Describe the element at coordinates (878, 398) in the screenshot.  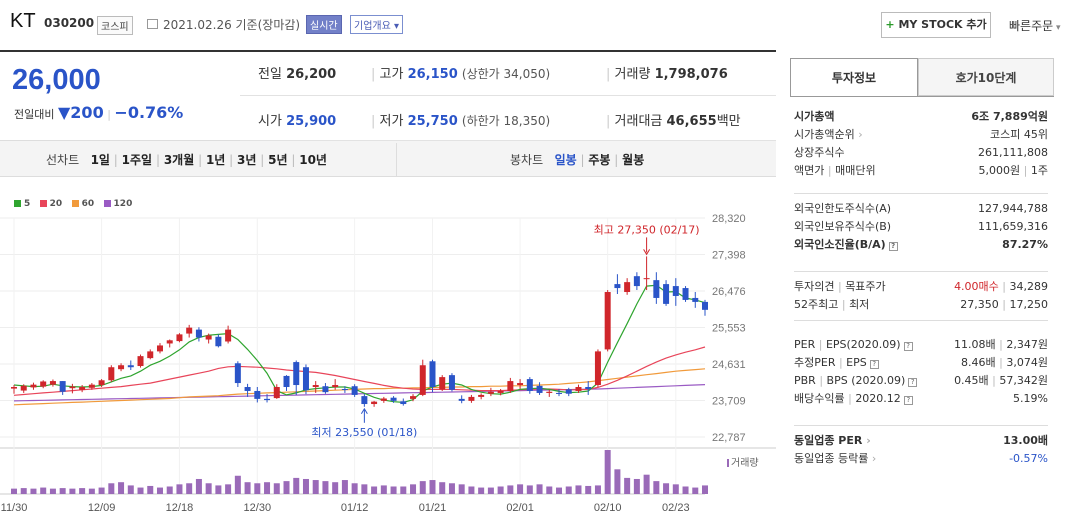
I see `info-key-2: 2020.12` at that location.